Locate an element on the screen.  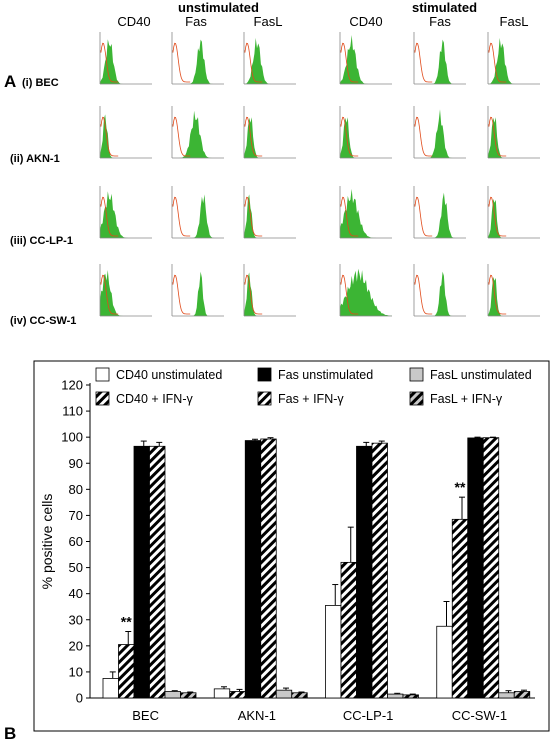
row-label-bec: (i) BEC is located at coordinates (40, 83).